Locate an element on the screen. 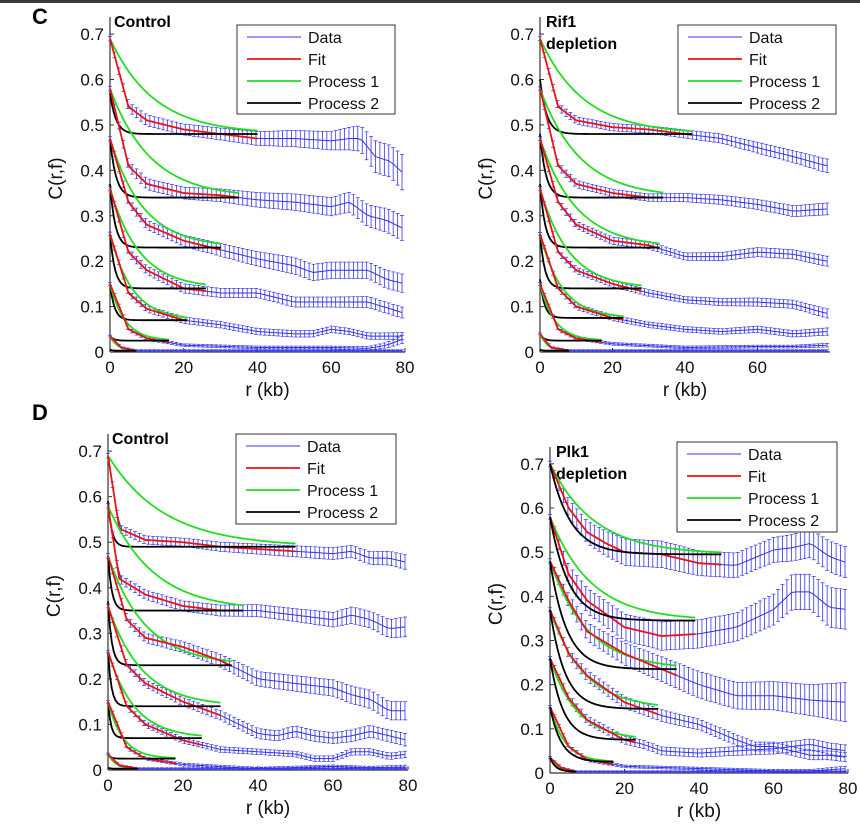 The width and height of the screenshot is (860, 834). chart-title: Control is located at coordinates (142, 22).